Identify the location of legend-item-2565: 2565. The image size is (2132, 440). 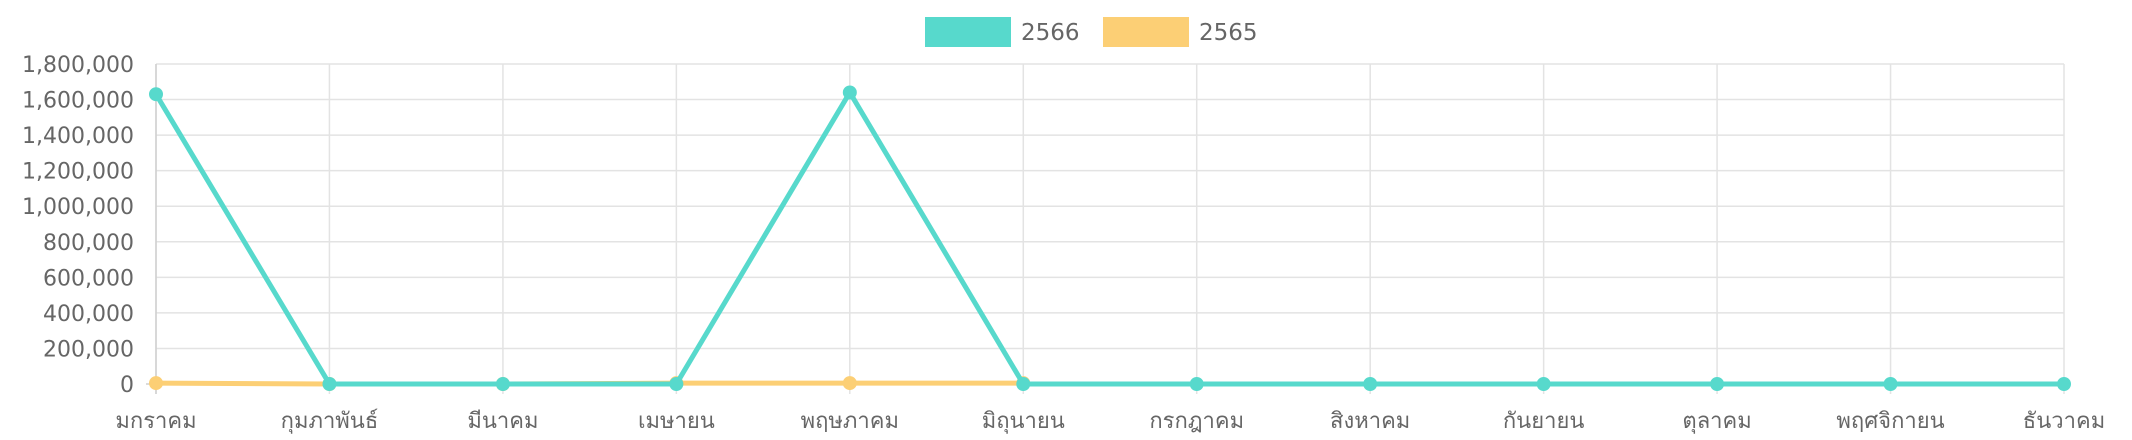
(1180, 32).